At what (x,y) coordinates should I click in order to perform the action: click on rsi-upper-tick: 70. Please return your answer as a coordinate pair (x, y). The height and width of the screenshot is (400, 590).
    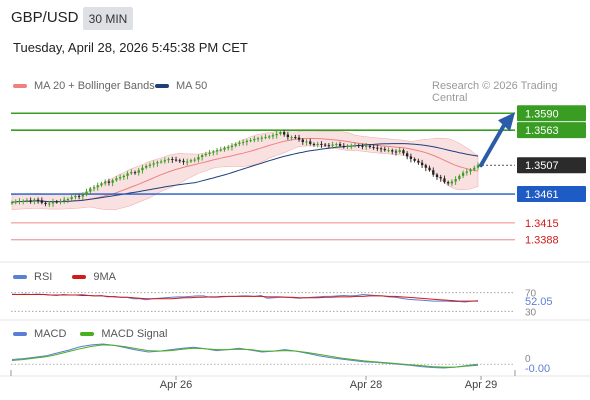
    Looking at the image, I should click on (531, 294).